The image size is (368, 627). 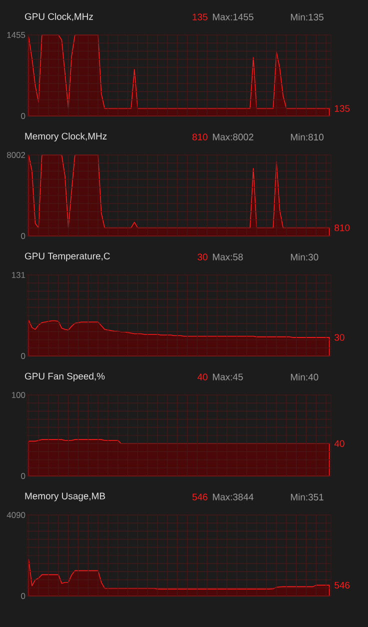 I want to click on text: Min:40, so click(x=304, y=377).